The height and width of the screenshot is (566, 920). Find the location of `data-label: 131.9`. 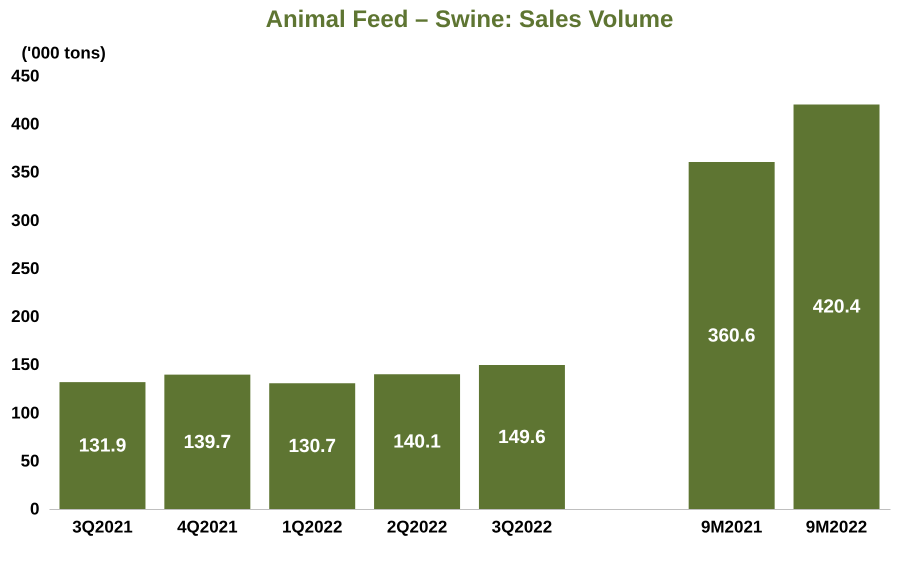

data-label: 131.9 is located at coordinates (102, 446).